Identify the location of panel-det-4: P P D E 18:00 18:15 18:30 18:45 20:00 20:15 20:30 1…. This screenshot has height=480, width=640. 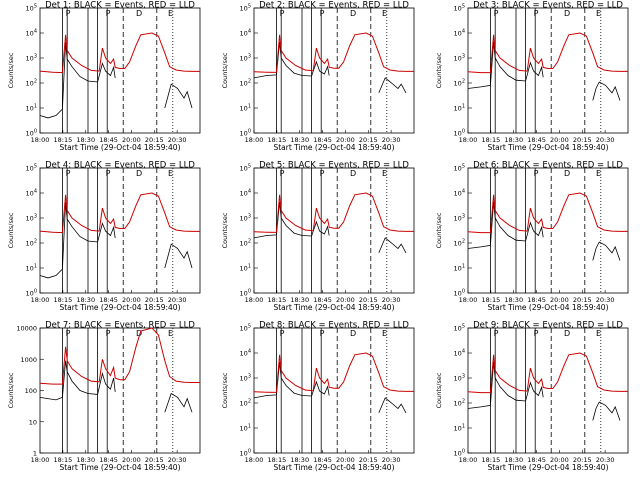
(104, 236).